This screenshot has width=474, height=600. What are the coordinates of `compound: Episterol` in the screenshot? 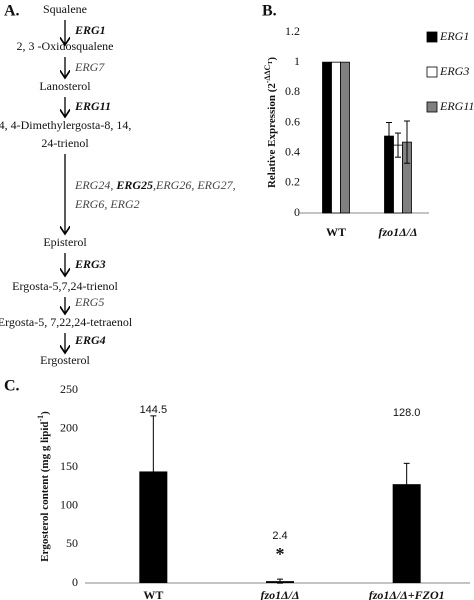 It's located at (65, 242).